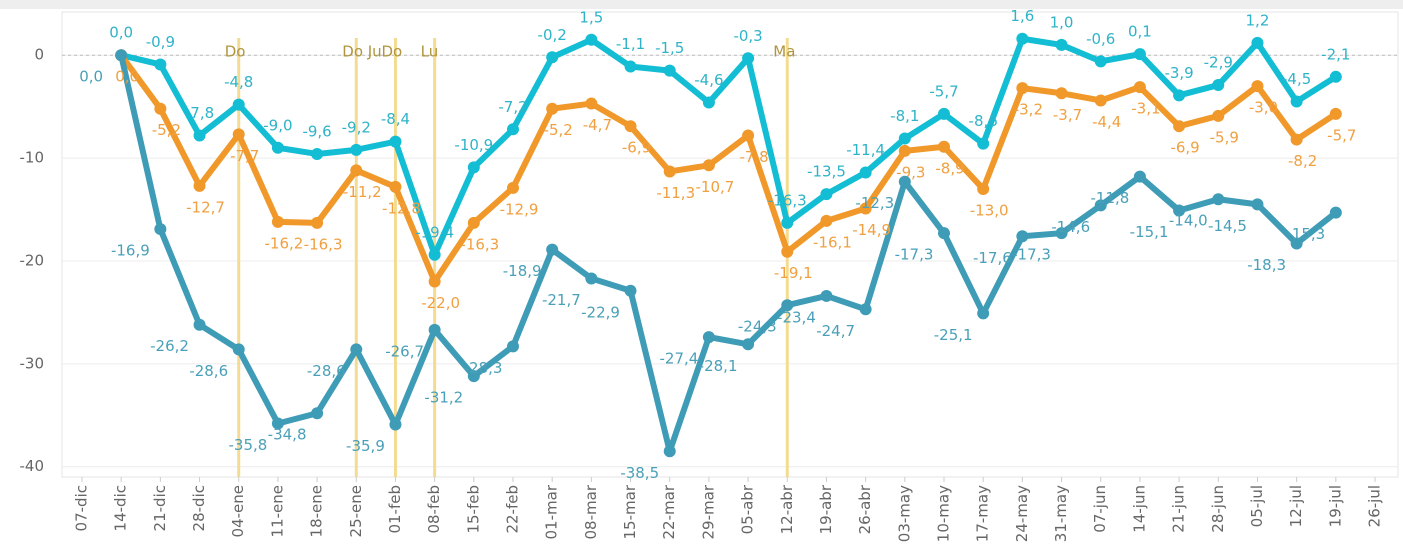 The height and width of the screenshot is (546, 1403). What do you see at coordinates (1028, 110) in the screenshot?
I see `data-label: -3,2` at bounding box center [1028, 110].